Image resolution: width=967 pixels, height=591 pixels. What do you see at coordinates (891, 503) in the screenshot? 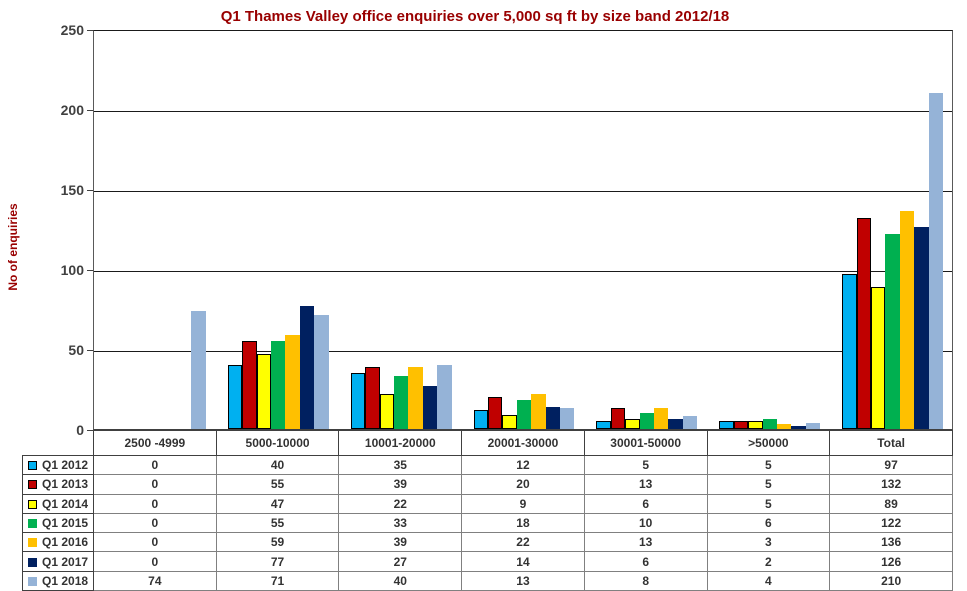
I see `cell-q1-2014-6: 89` at bounding box center [891, 503].